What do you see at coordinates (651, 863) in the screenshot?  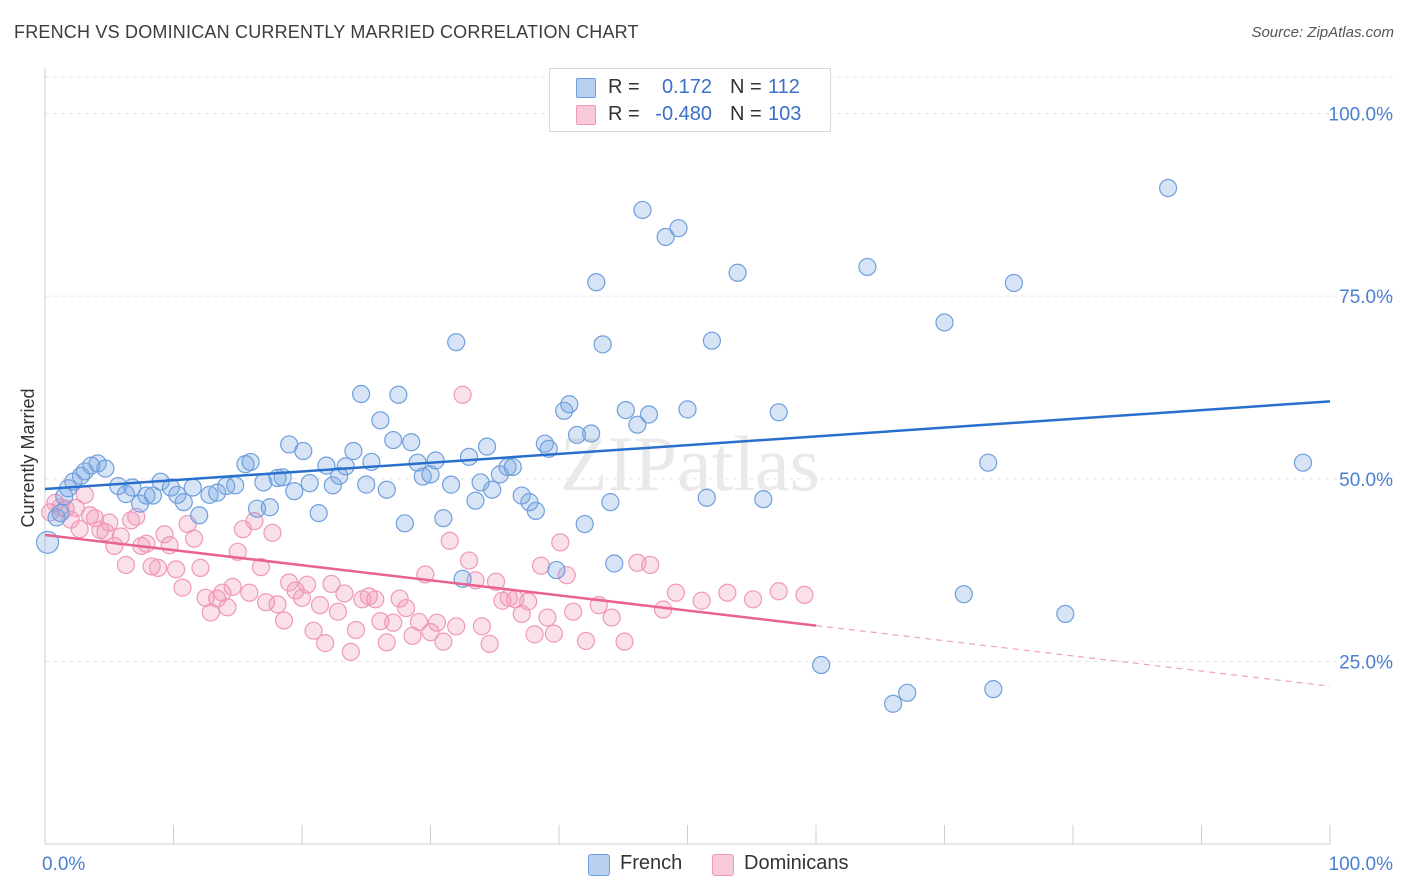 I see `legend-label-french: French` at bounding box center [651, 863].